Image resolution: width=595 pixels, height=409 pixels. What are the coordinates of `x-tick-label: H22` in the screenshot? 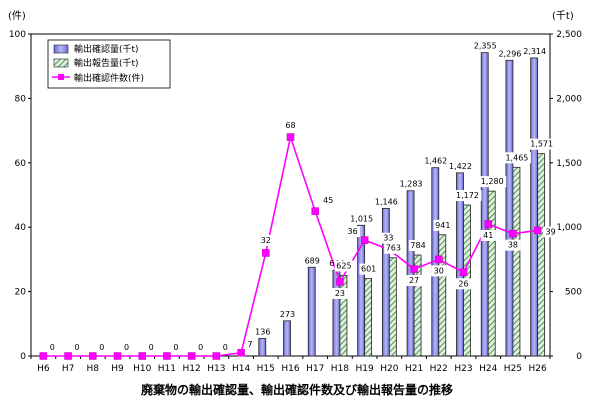 It's located at (439, 369).